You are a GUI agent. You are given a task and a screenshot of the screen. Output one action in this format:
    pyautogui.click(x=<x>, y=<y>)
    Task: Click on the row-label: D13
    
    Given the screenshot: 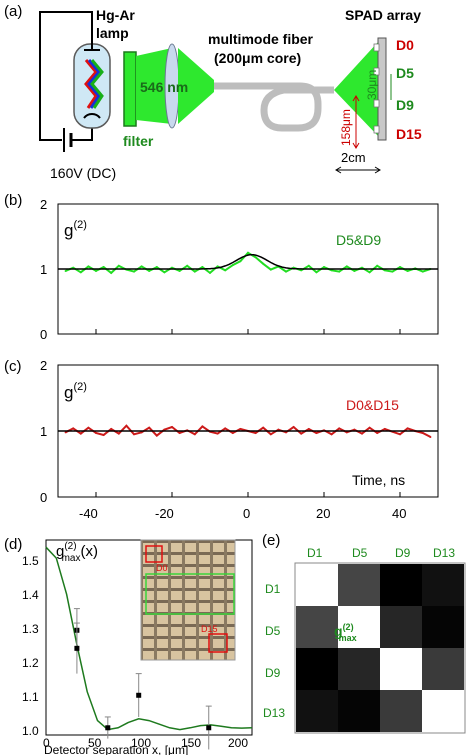 What is the action you would take?
    pyautogui.click(x=274, y=713)
    